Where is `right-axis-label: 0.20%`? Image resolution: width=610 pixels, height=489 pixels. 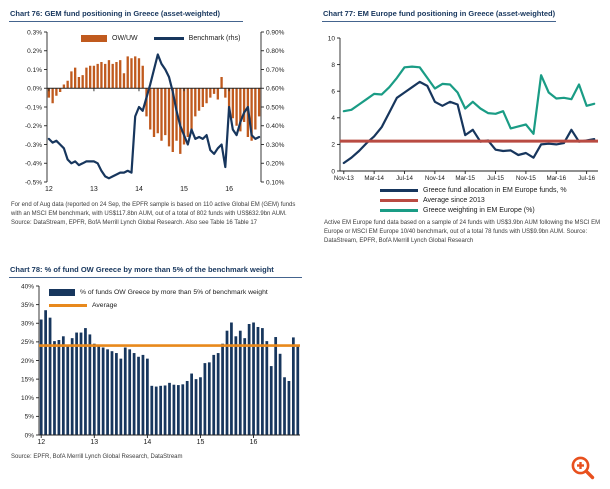
right-axis-label: 0.20% is located at coordinates (275, 164).